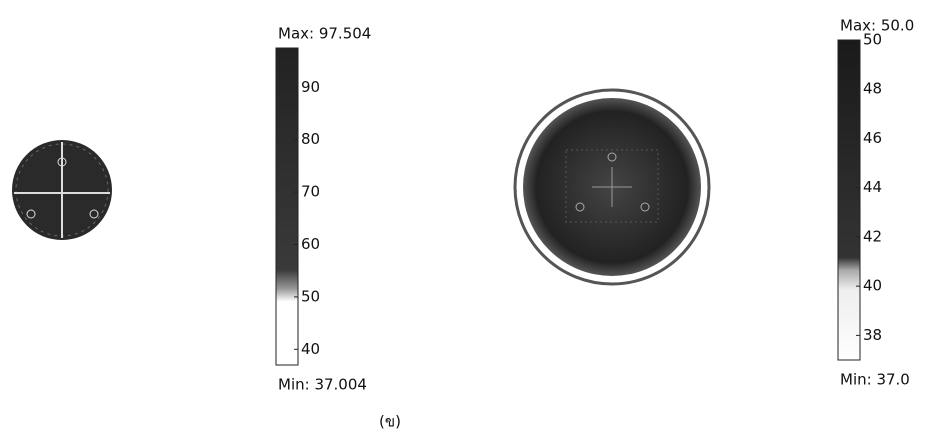  I want to click on tick-label: 38, so click(872, 335).